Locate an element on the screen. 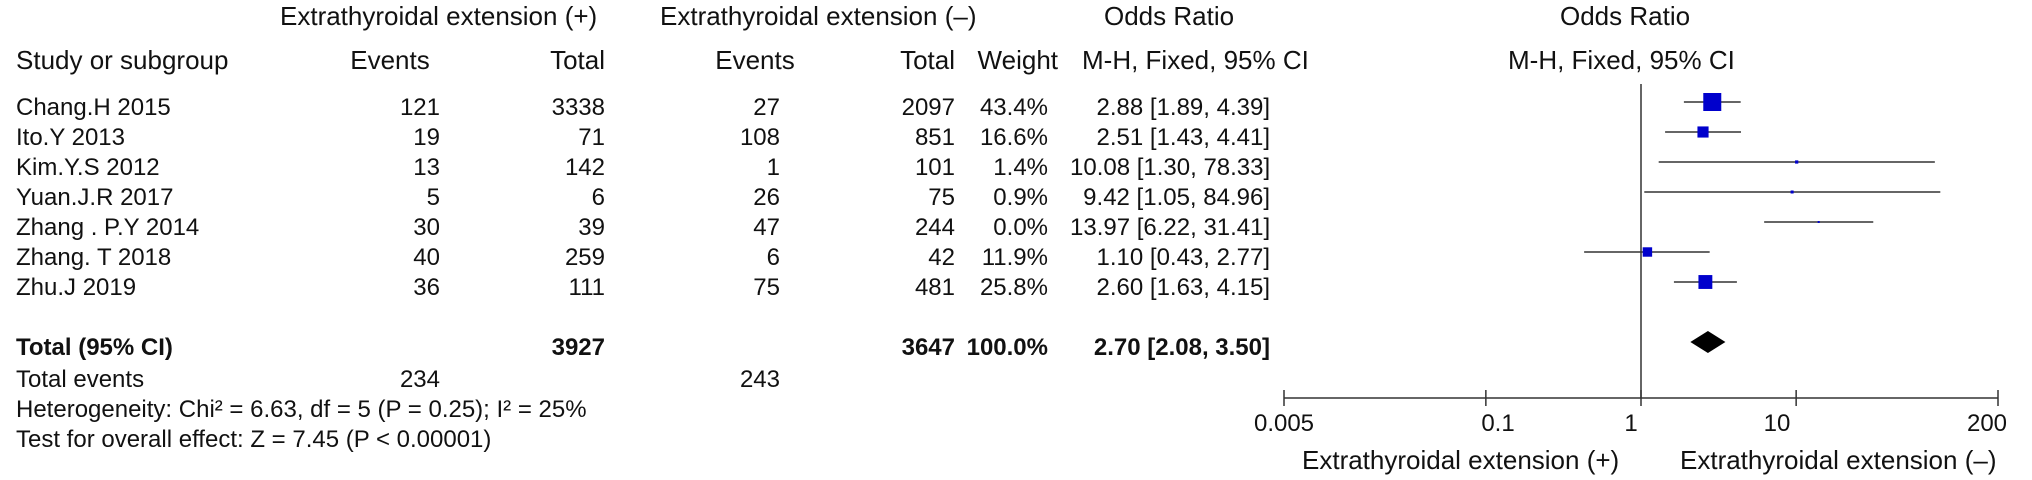  total-plus: 142 is located at coordinates (584, 167).